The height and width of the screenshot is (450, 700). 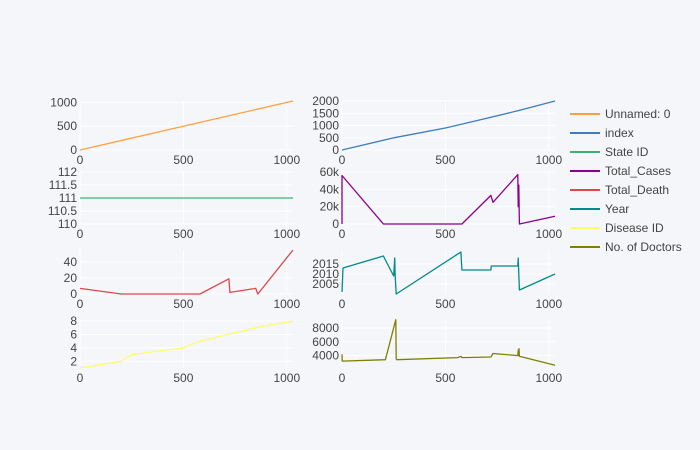 What do you see at coordinates (330, 207) in the screenshot?
I see `y-tick-label: 20k` at bounding box center [330, 207].